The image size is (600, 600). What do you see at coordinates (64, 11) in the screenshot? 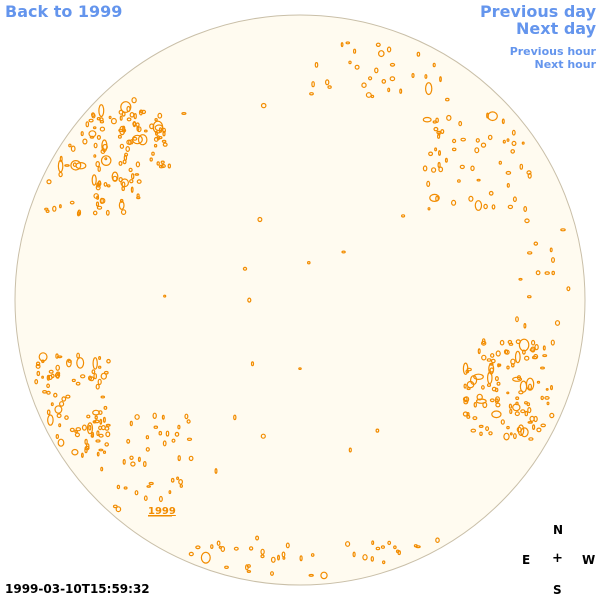
I see `back-to-year-link: Back to 1999` at bounding box center [64, 11].